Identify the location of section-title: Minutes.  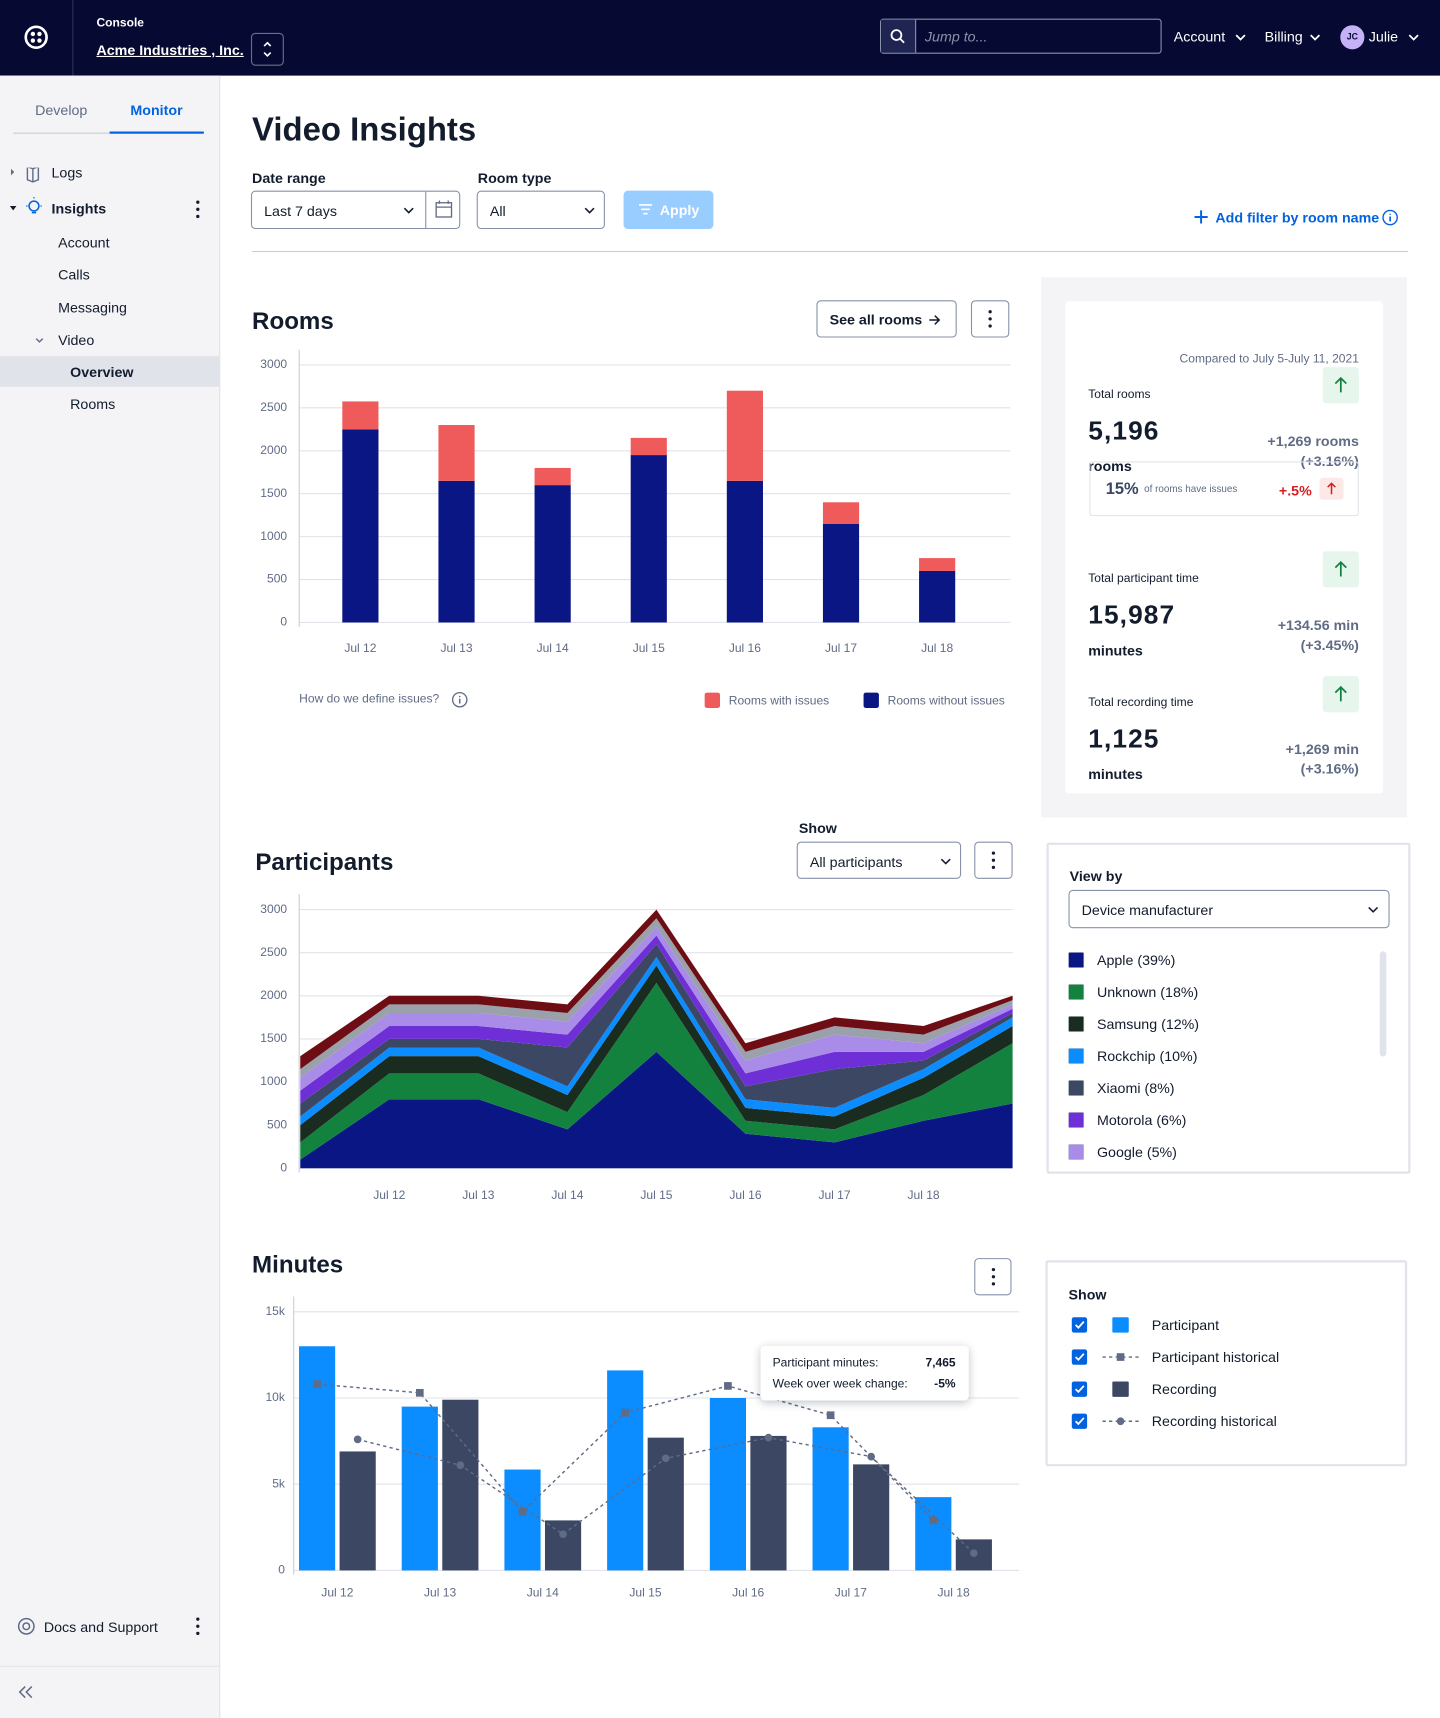
(298, 1264).